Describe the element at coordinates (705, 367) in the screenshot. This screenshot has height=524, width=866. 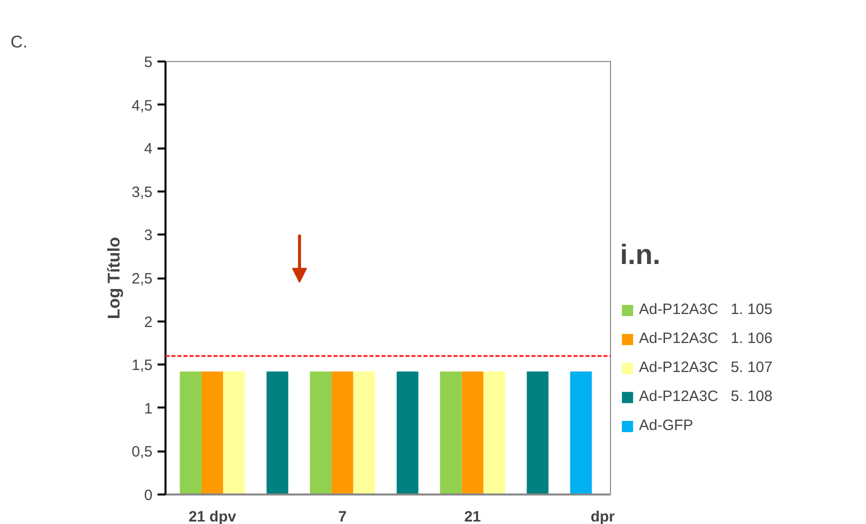
I see `legend-label: Ad-P12A3C 5. 107` at that location.